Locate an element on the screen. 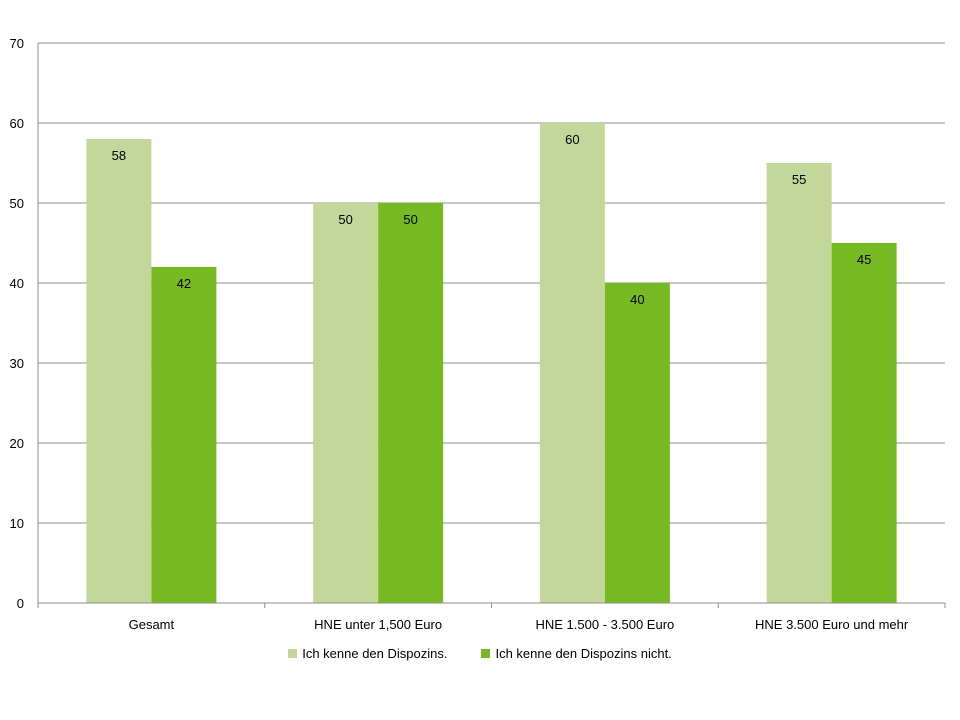 This screenshot has width=960, height=720. y-tick-label: 70 is located at coordinates (17, 43).